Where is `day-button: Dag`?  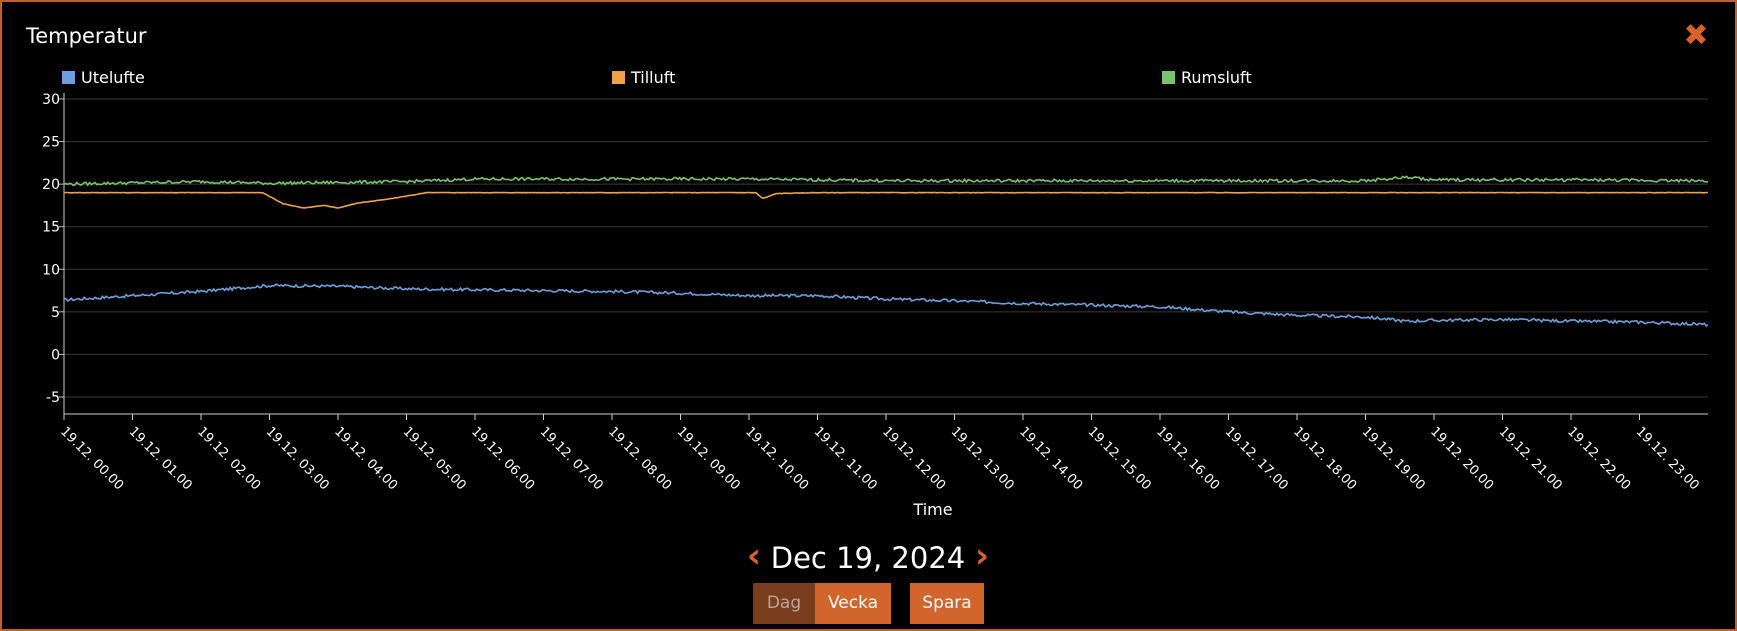 day-button: Dag is located at coordinates (784, 603).